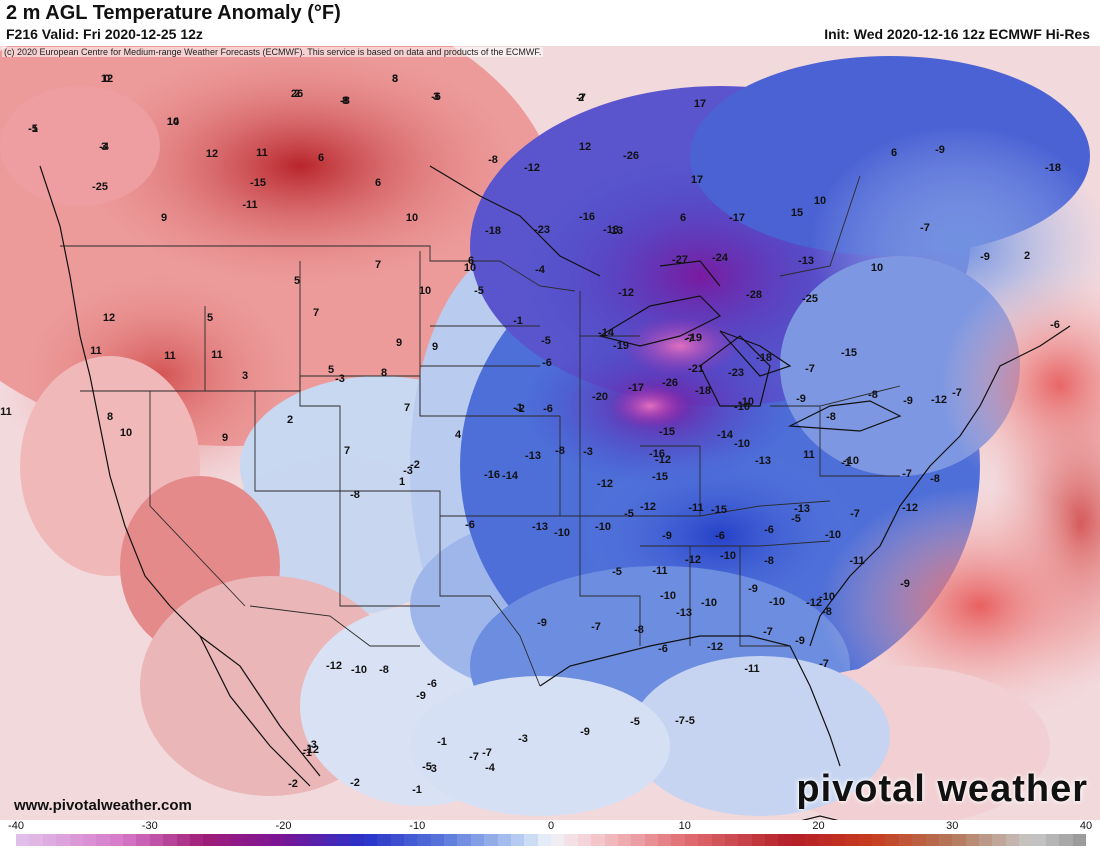  What do you see at coordinates (442, 742) in the screenshot?
I see `anomaly-value-label: -1` at bounding box center [442, 742].